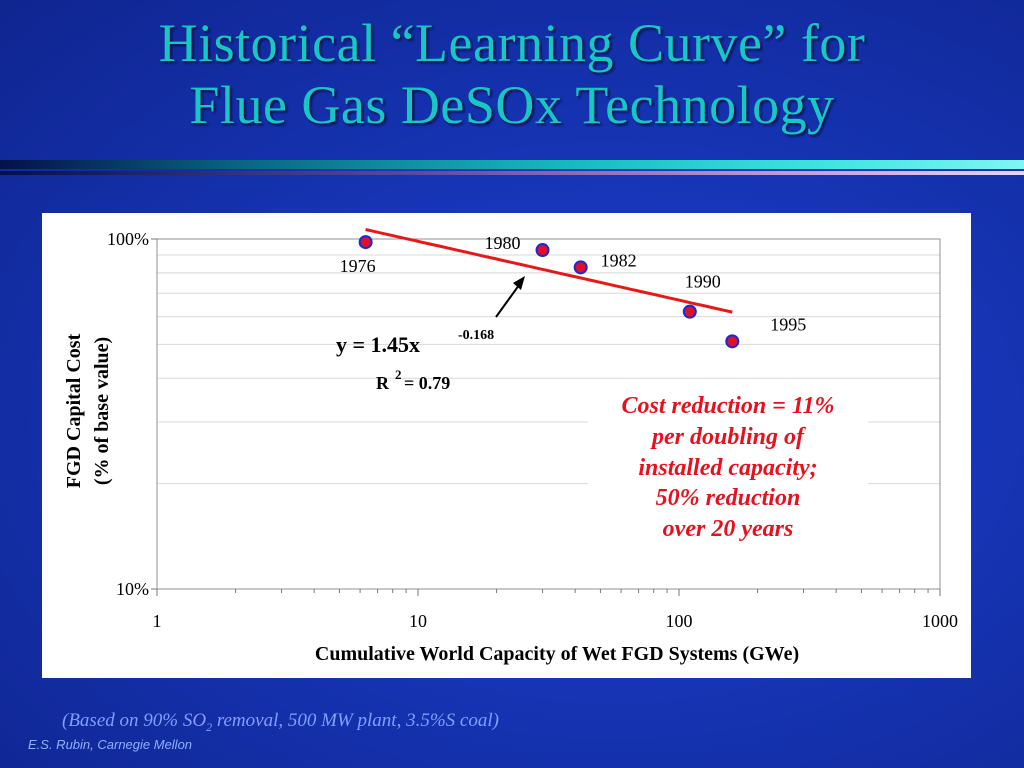 This screenshot has height=768, width=1024. Describe the element at coordinates (355, 720) in the screenshot. I see `footnote-suffix: removal, 500 MW plant, 3.5%S coal)` at that location.